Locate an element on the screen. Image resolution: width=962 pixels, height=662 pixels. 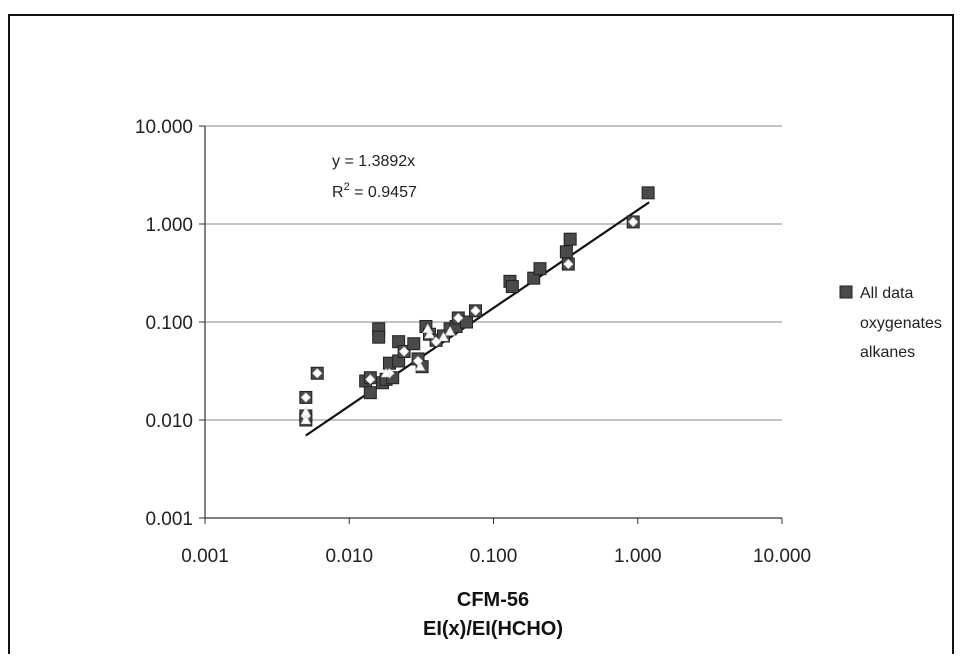
x-tick-label: 0.010 is located at coordinates (349, 556).